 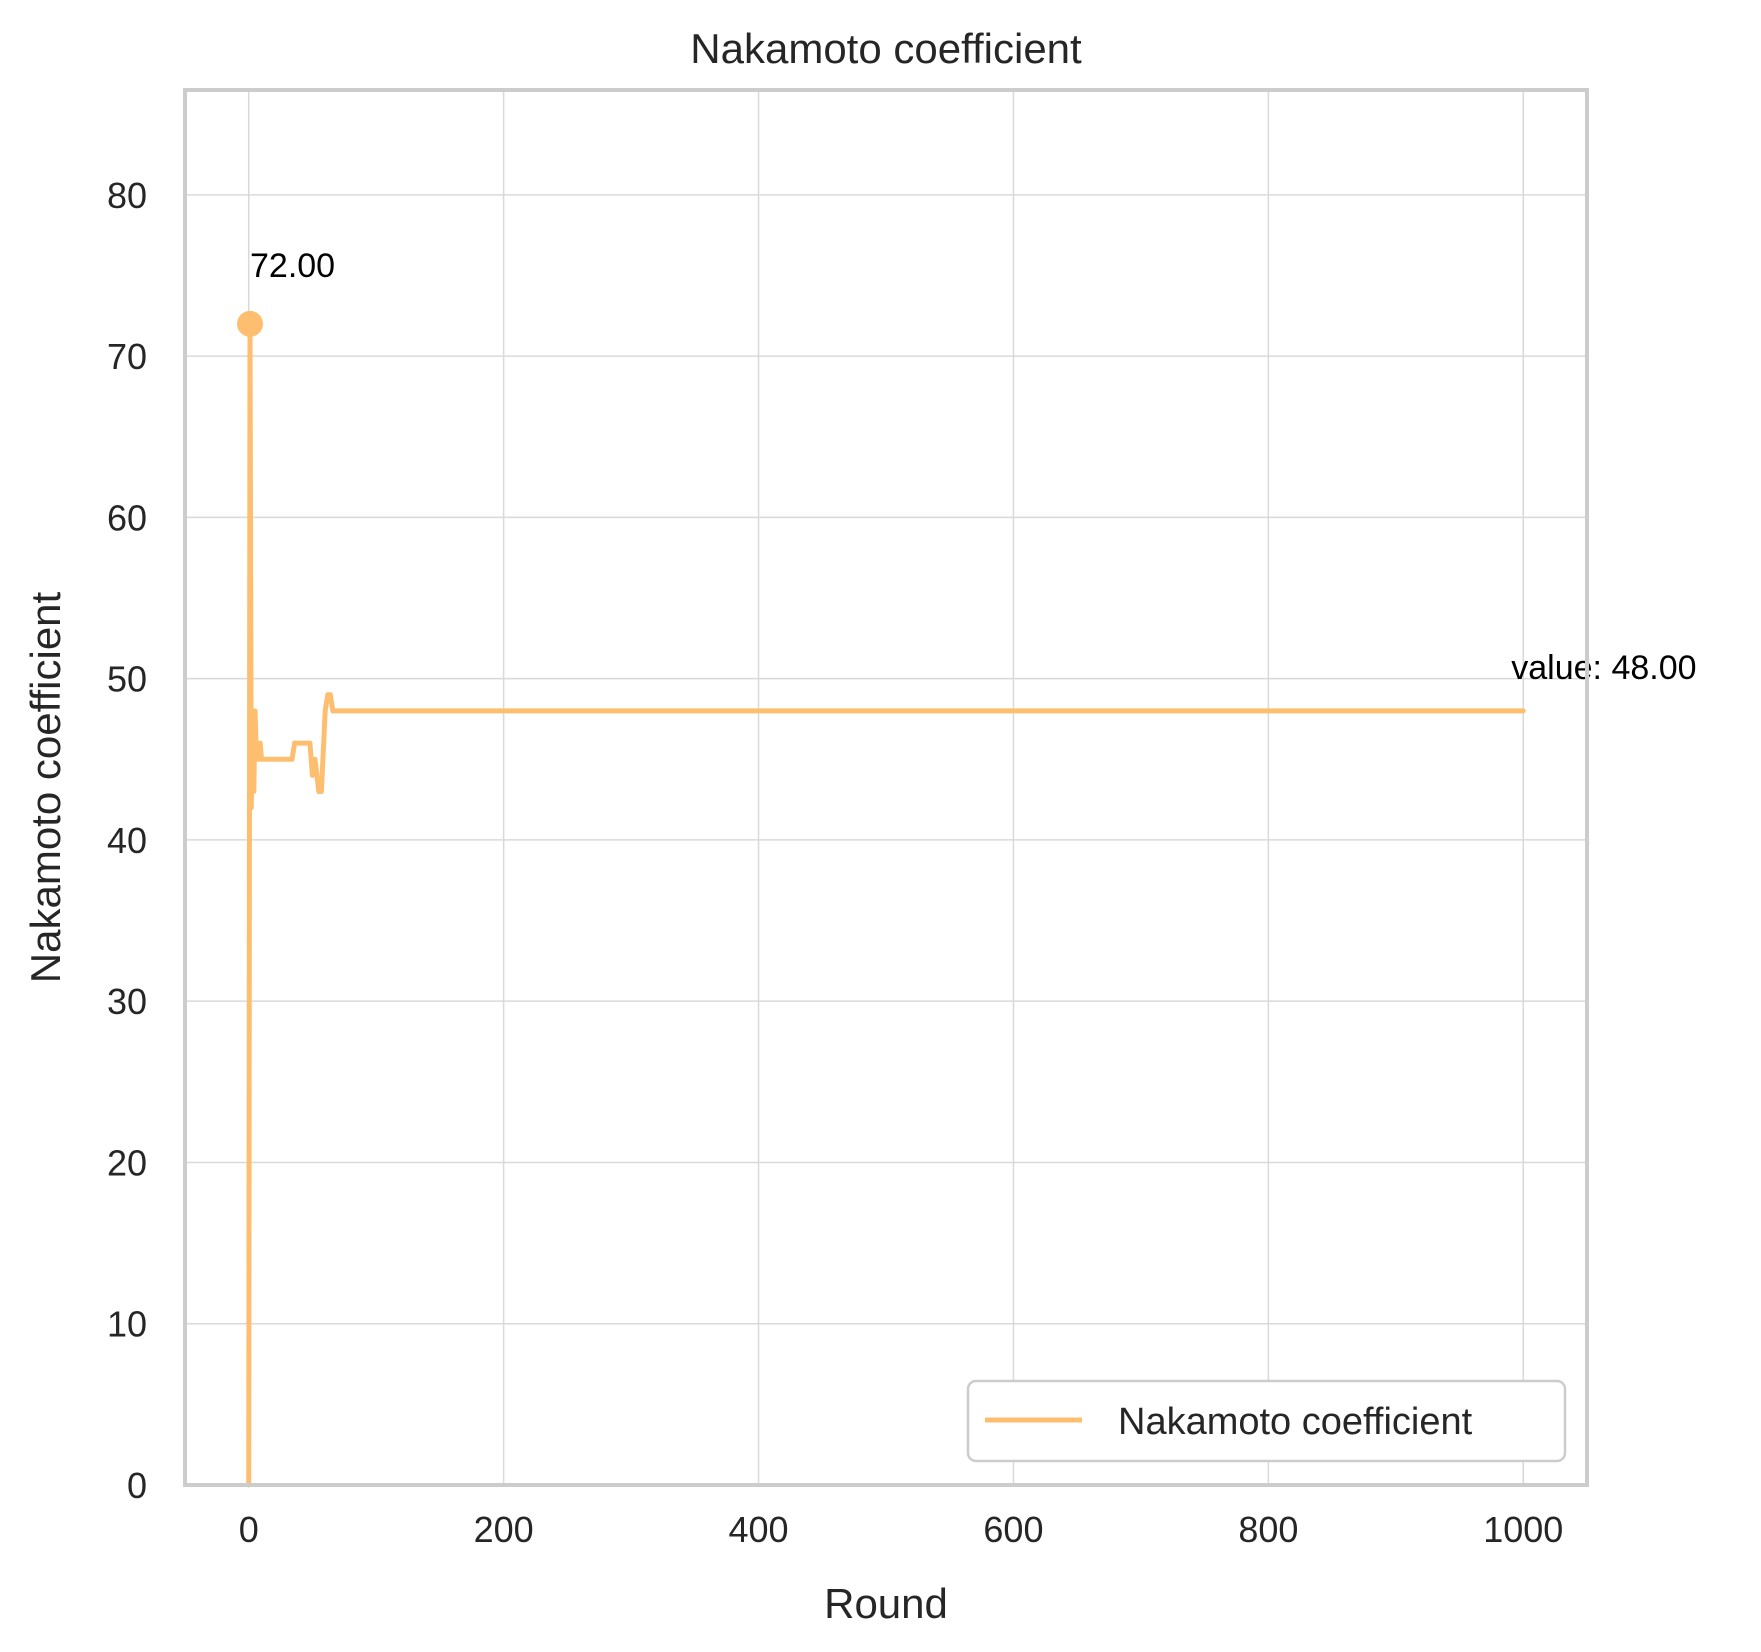 What do you see at coordinates (292, 266) in the screenshot?
I see `peak-annotation: 72.00` at bounding box center [292, 266].